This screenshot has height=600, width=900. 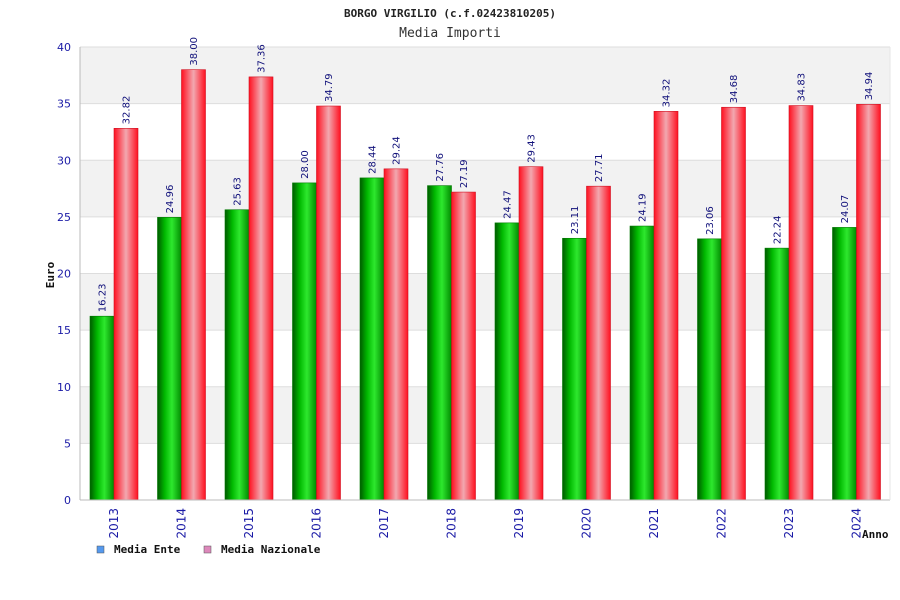 I want to click on legend-swatch-media-ente, so click(x=100, y=549).